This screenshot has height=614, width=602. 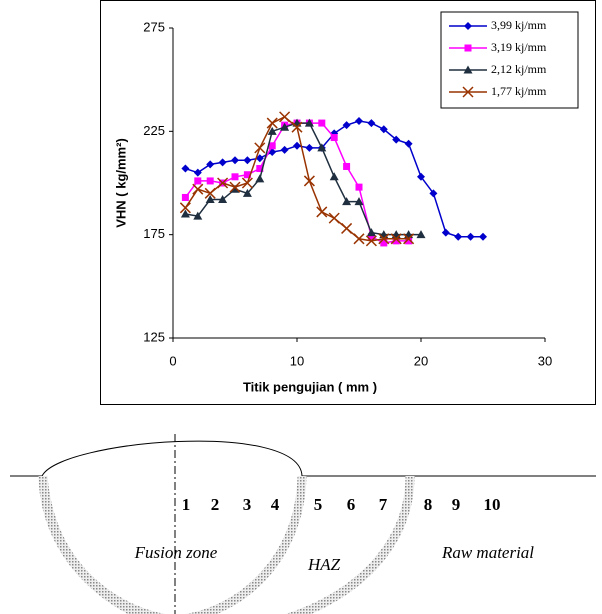 What do you see at coordinates (428, 504) in the screenshot?
I see `point-number: 8` at bounding box center [428, 504].